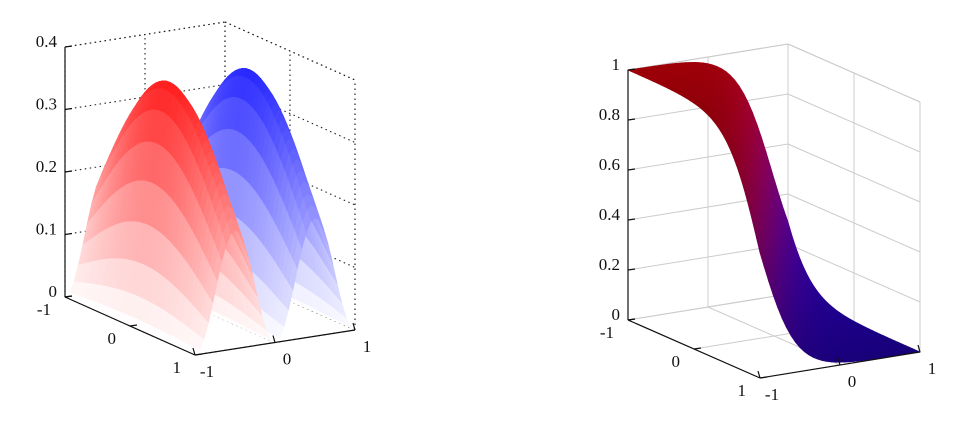  Describe the element at coordinates (609, 164) in the screenshot. I see `z-tick-label: 0.6` at that location.